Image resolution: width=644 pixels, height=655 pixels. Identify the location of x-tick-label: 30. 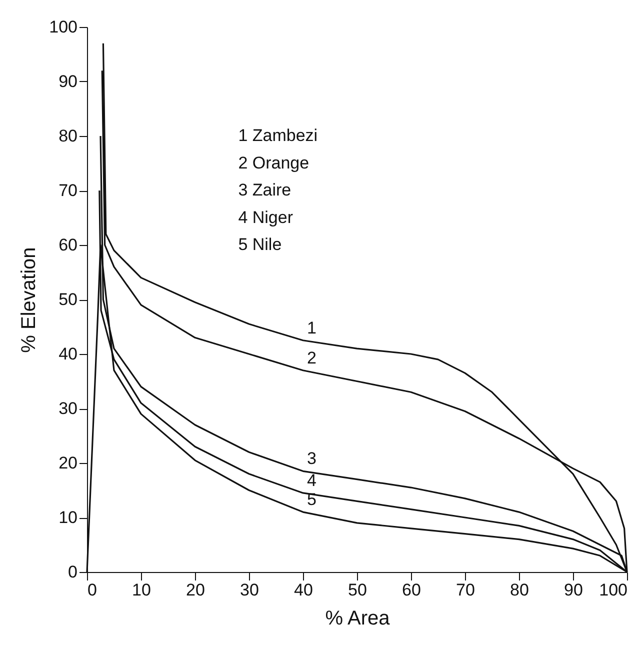
(249, 590).